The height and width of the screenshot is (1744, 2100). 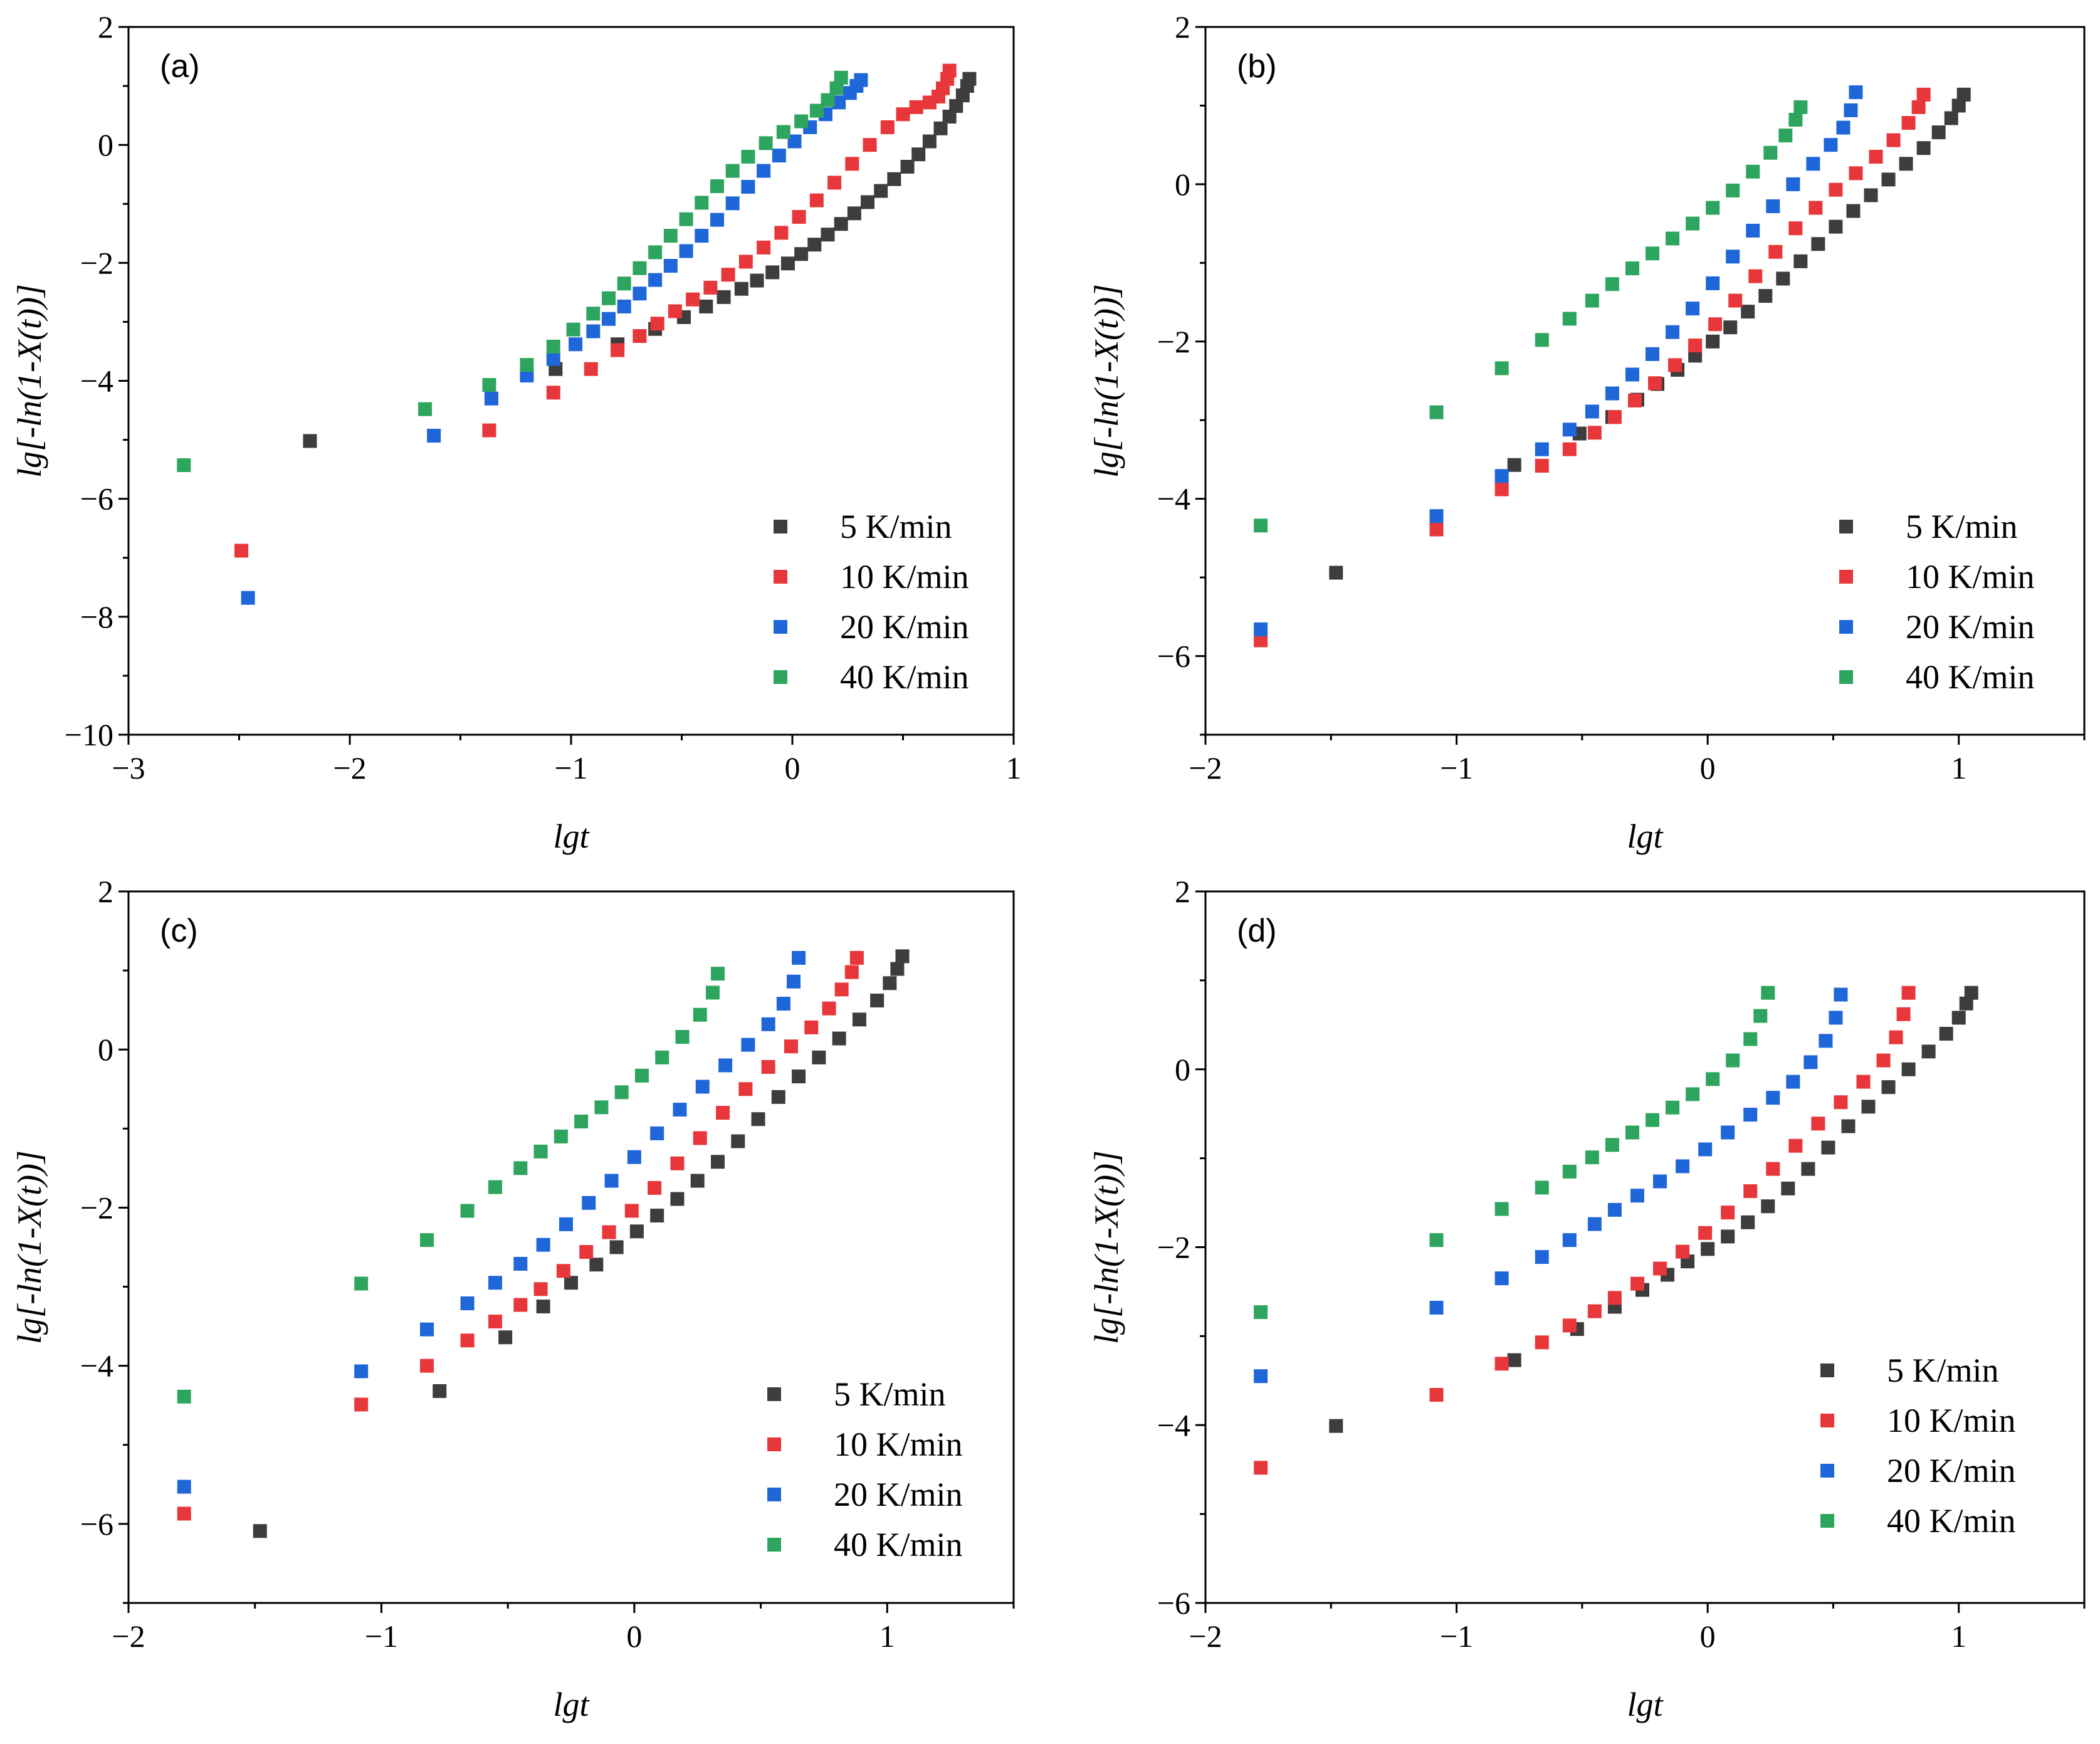 I want to click on legend: 5 K/min 10 K/min 20 K/min 40 K/min, so click(x=1918, y=1446).